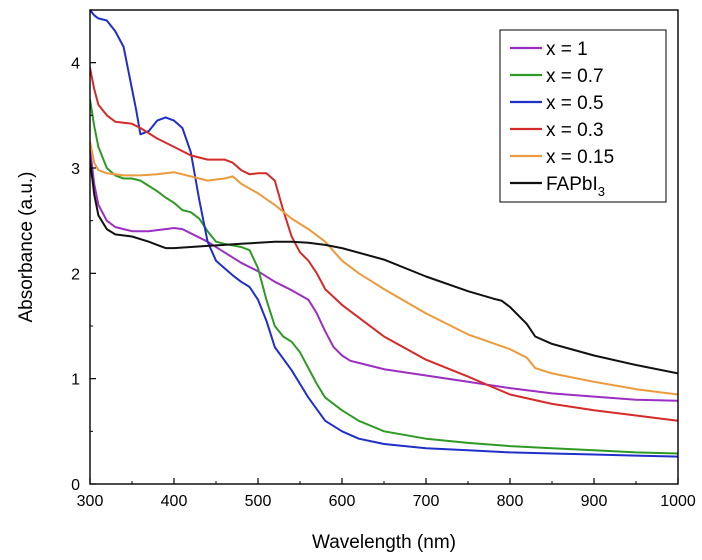  I want to click on legend-label-2: x = 0.5, so click(575, 103).